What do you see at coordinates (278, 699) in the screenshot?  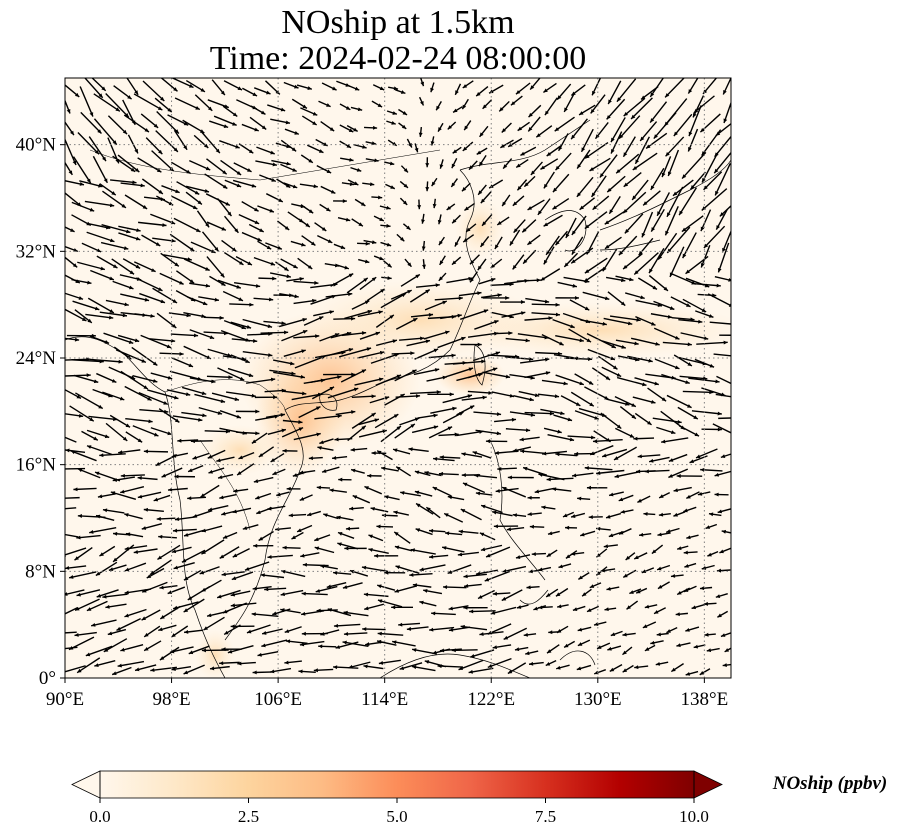 I see `x-tick-label: 106°E` at bounding box center [278, 699].